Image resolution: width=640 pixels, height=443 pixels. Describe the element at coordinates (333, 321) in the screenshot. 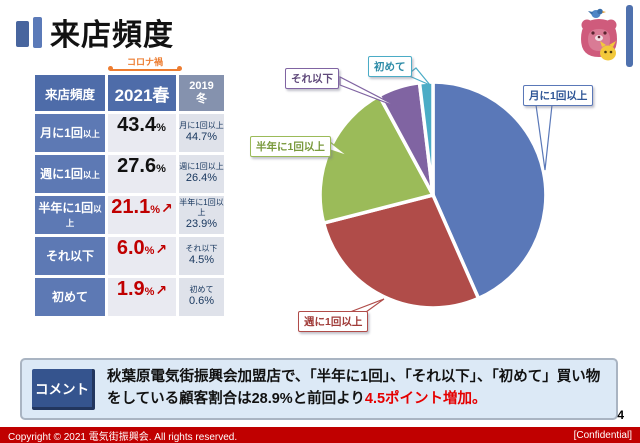

I see `pie-label-weekly: 週に1回以上` at that location.